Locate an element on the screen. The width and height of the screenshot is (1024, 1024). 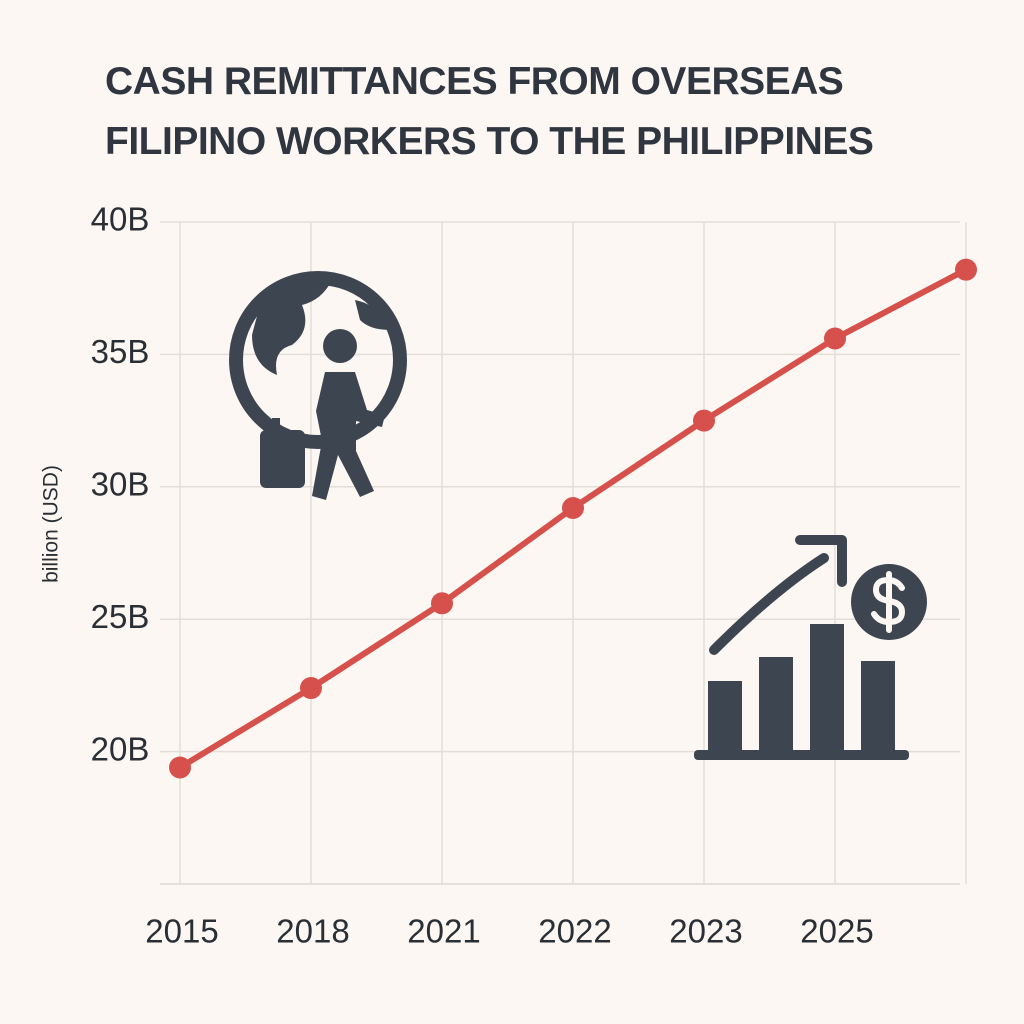
y-tick-label: 30B is located at coordinates (120, 484).